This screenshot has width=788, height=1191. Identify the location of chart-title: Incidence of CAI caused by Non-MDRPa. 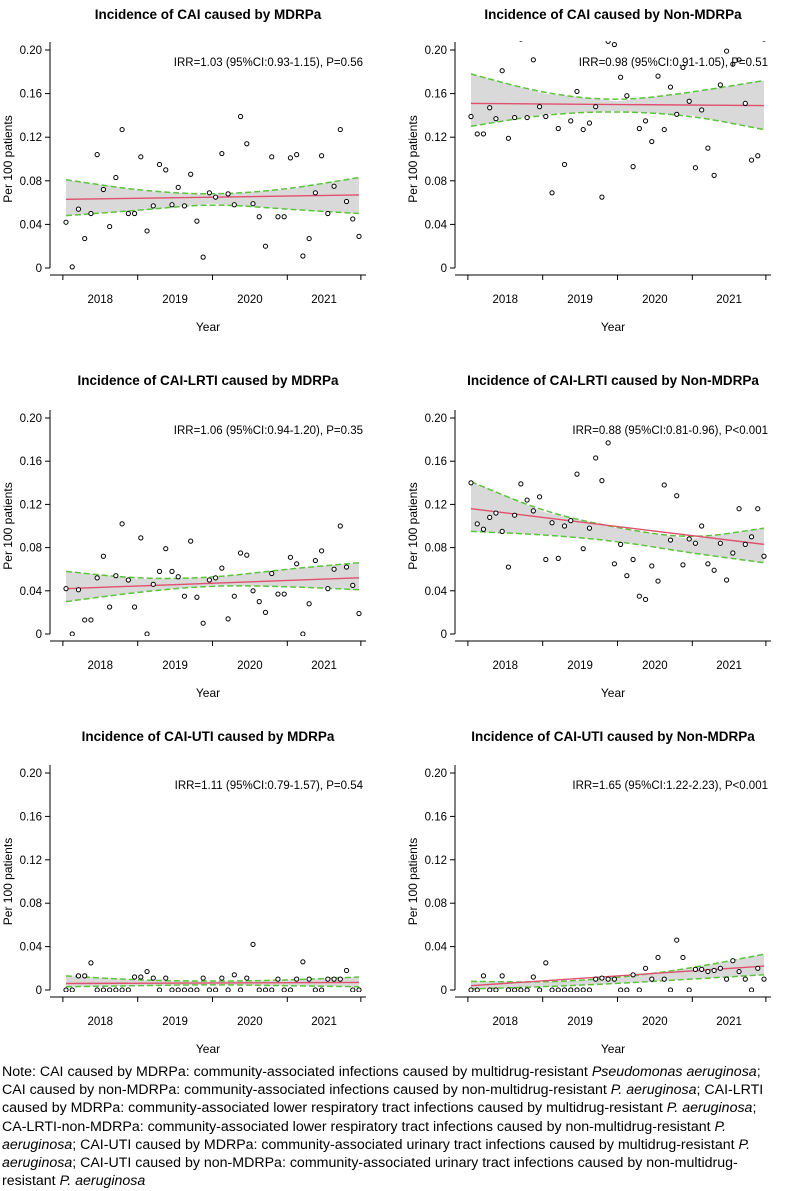
(613, 14).